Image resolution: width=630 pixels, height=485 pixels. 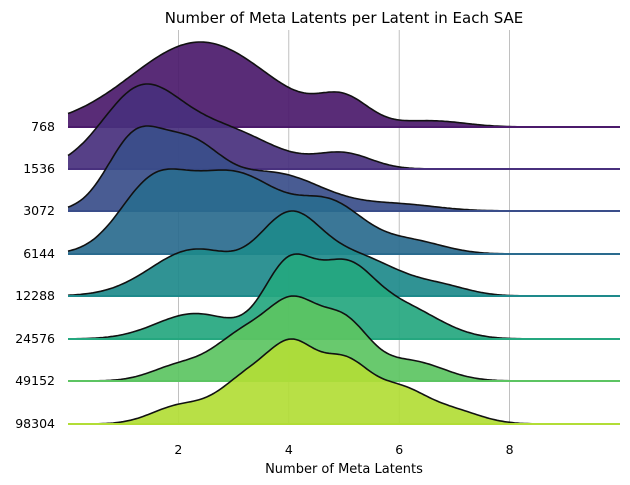 I want to click on x-tick-label: 2, so click(x=178, y=449).